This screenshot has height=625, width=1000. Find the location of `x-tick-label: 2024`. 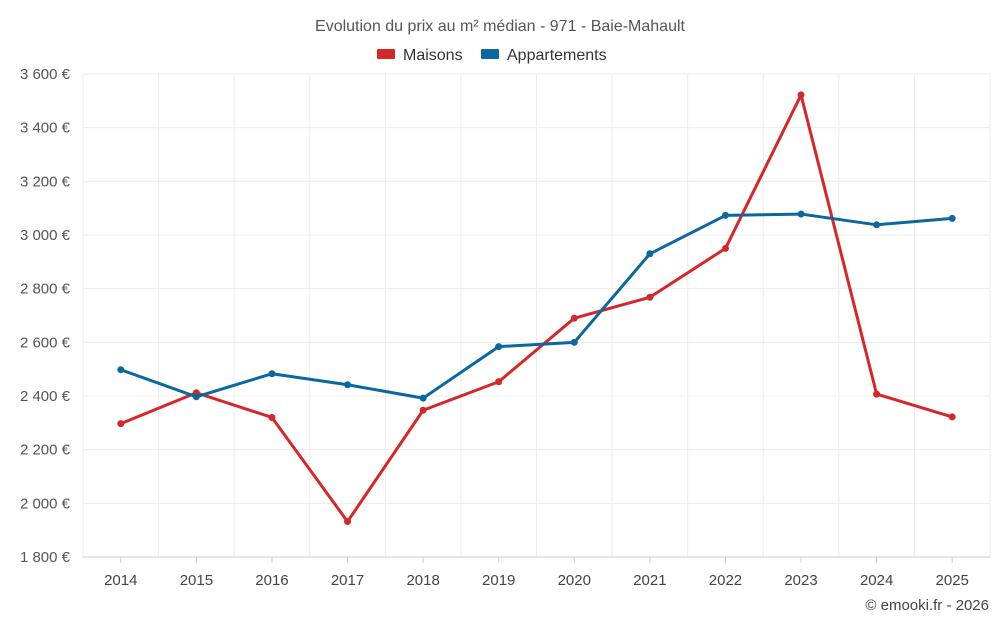

x-tick-label: 2024 is located at coordinates (876, 580).